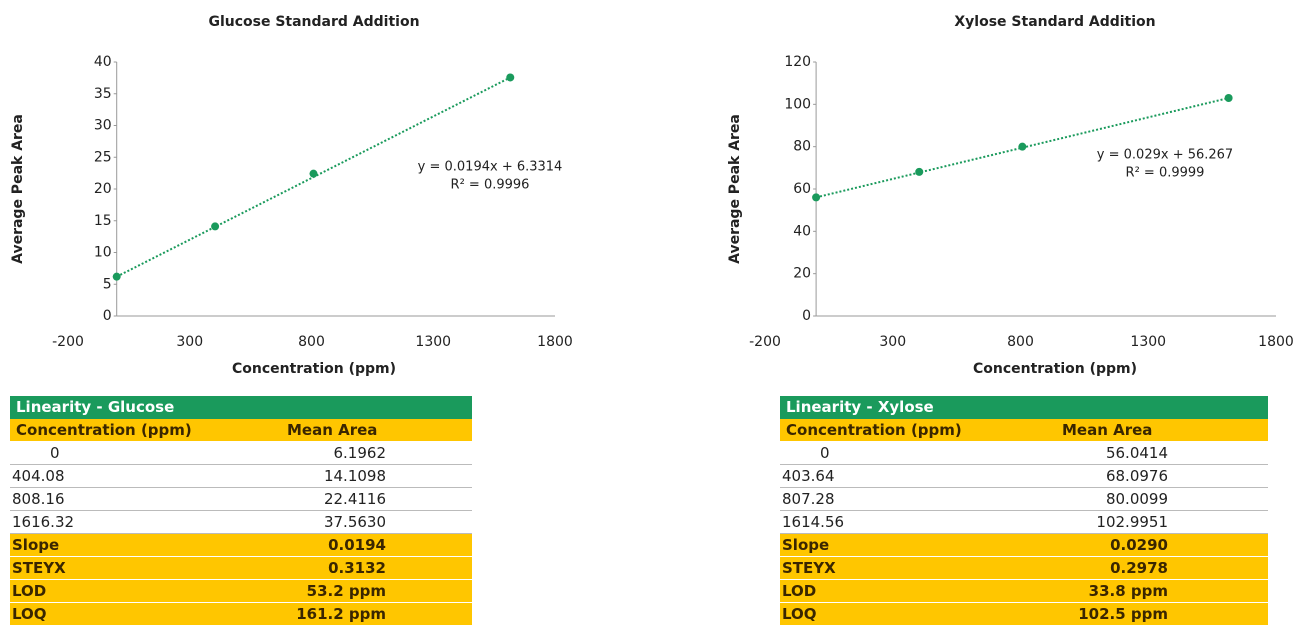 The image size is (1299, 639). I want to click on stat-row: LOD 53.2 ppm, so click(241, 591).